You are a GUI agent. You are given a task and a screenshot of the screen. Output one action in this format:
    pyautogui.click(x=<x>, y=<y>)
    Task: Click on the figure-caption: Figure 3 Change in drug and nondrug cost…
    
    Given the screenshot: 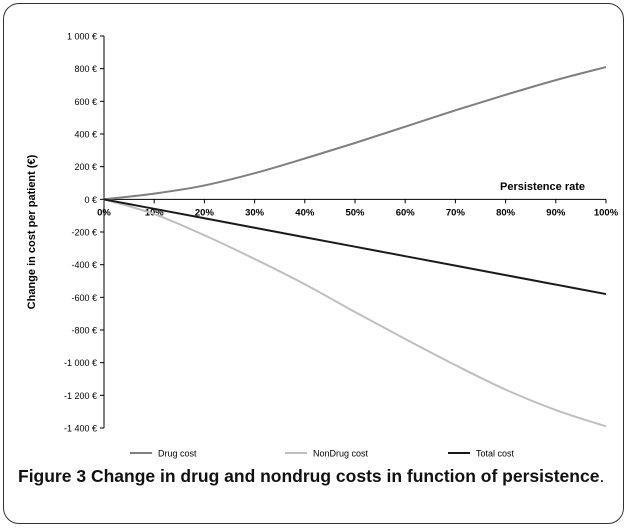 What is the action you would take?
    pyautogui.click(x=316, y=476)
    